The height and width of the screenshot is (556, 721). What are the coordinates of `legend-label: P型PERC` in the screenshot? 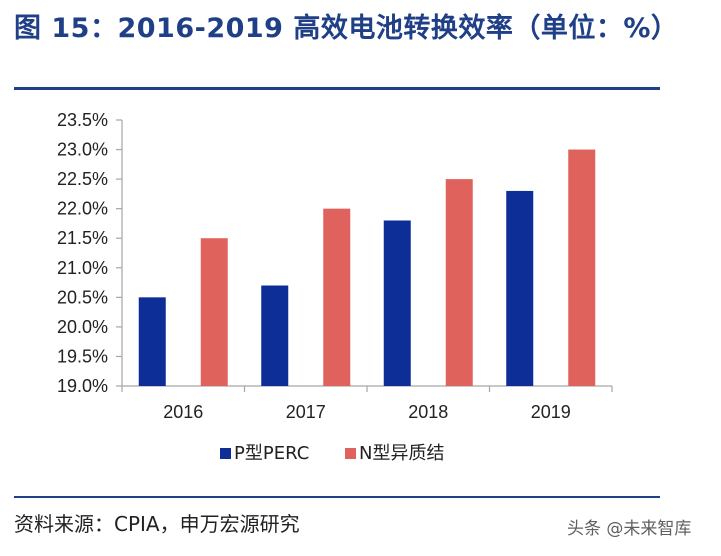 It's located at (271, 453).